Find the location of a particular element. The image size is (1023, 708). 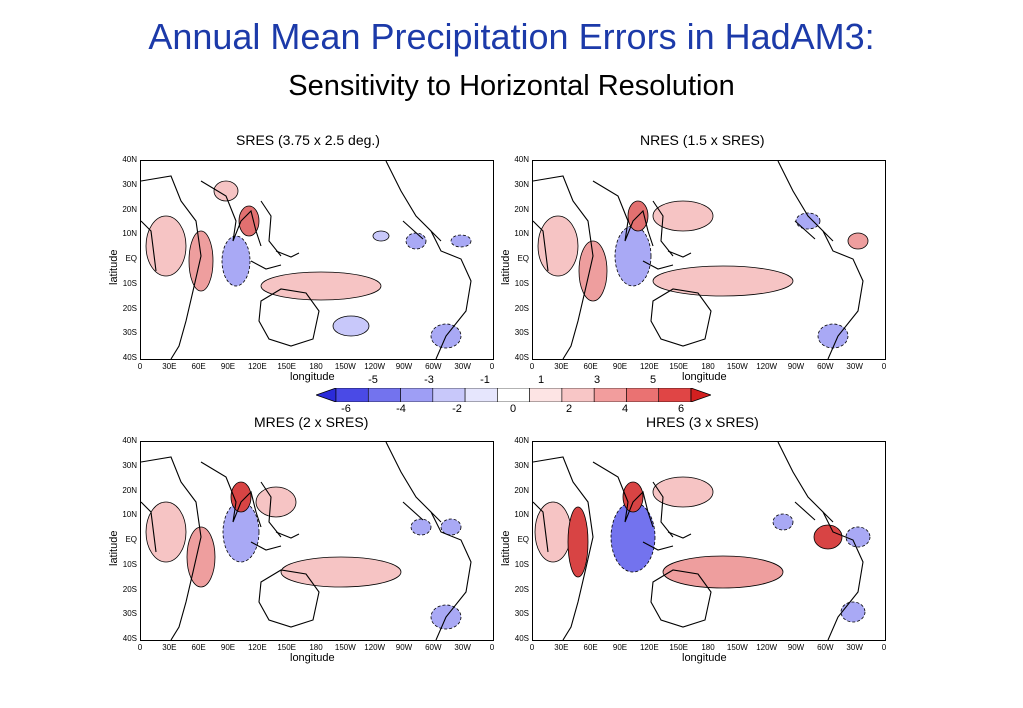

panel-title-hres: HRES (3 x SRES) is located at coordinates (702, 422).